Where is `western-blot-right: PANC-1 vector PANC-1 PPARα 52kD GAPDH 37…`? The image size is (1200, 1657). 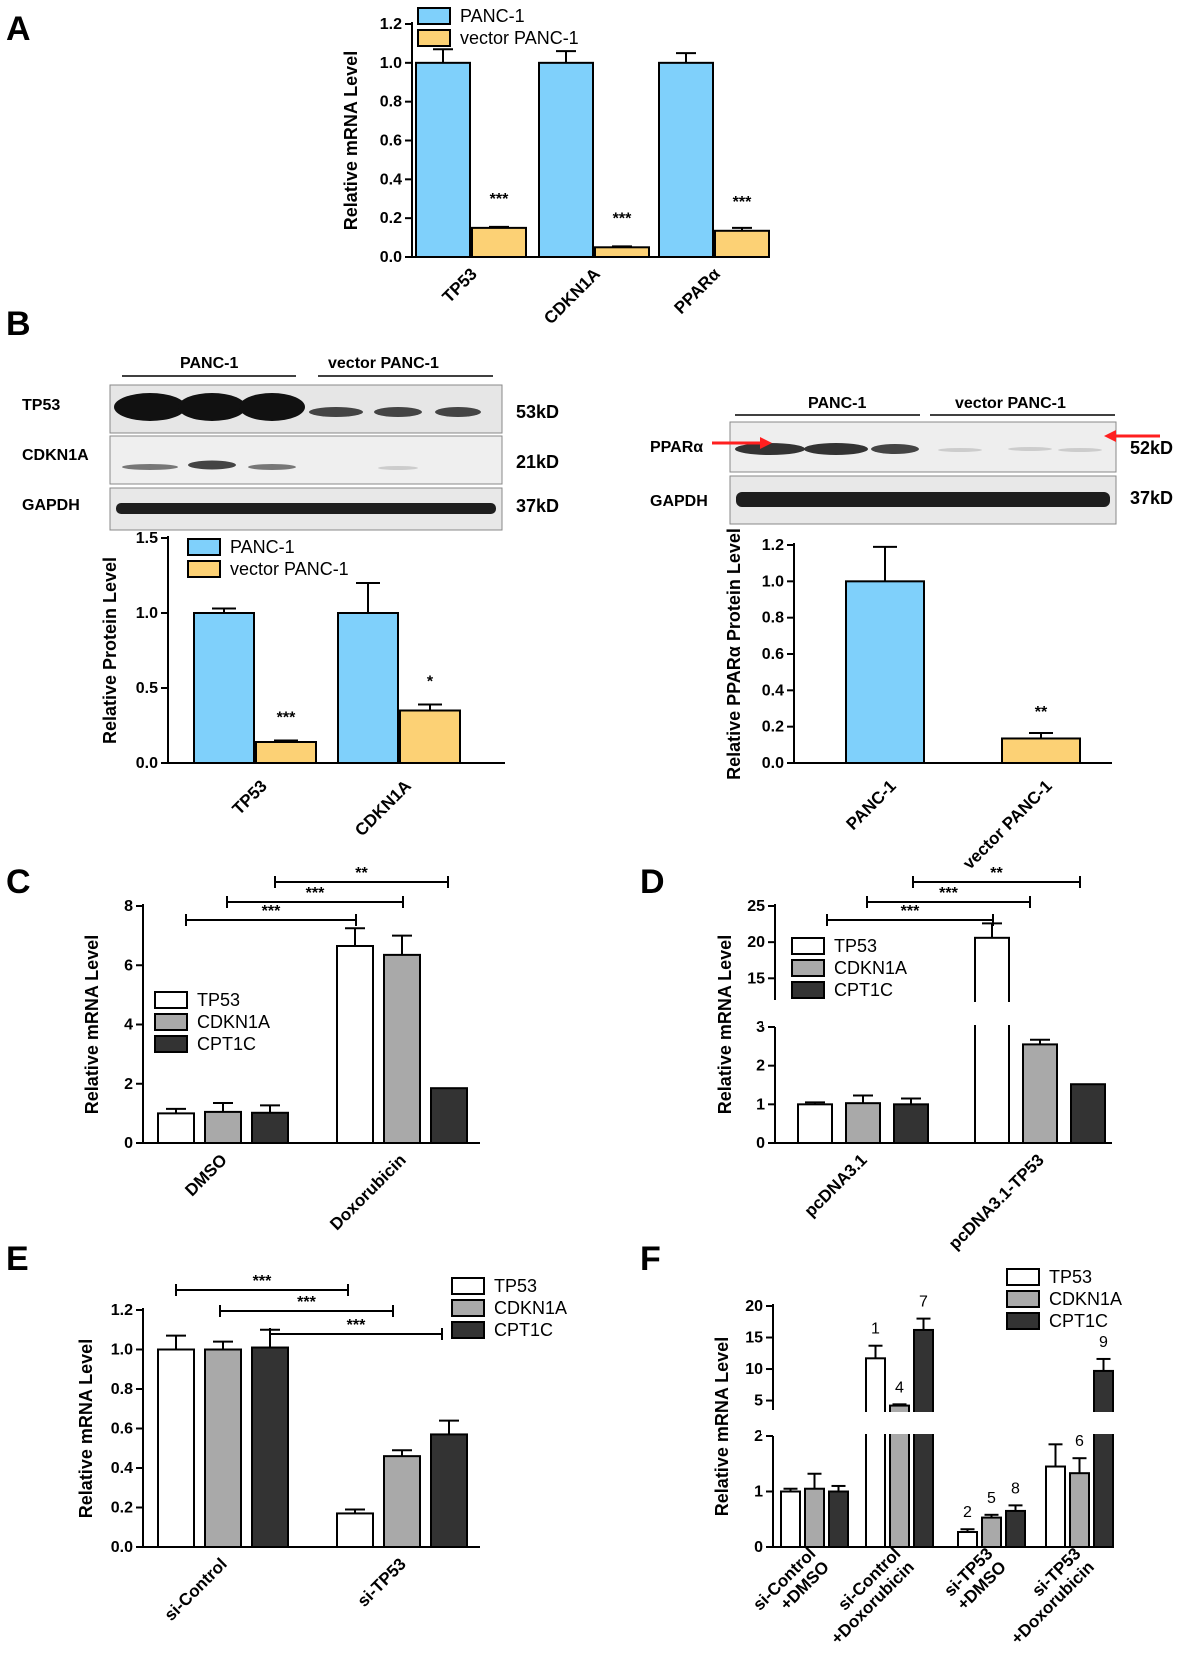 western-blot-right: PANC-1 vector PANC-1 PPARα 52kD GAPDH 37… is located at coordinates (911, 460).